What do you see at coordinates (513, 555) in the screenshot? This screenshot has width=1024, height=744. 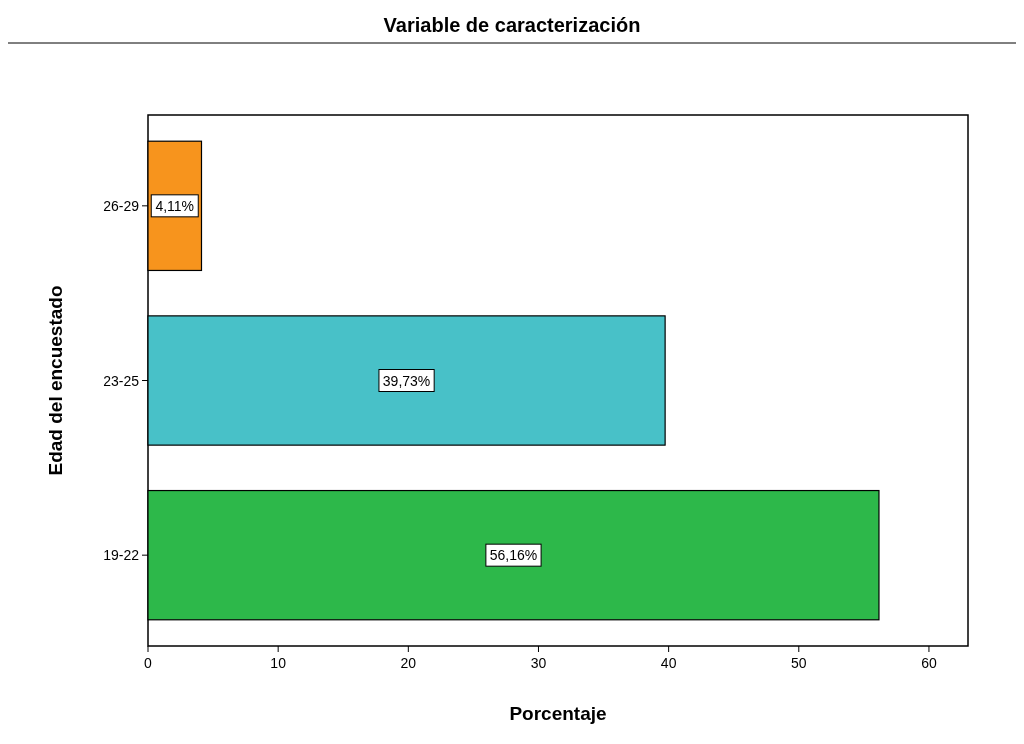 I see `data-label: 56,16%` at bounding box center [513, 555].